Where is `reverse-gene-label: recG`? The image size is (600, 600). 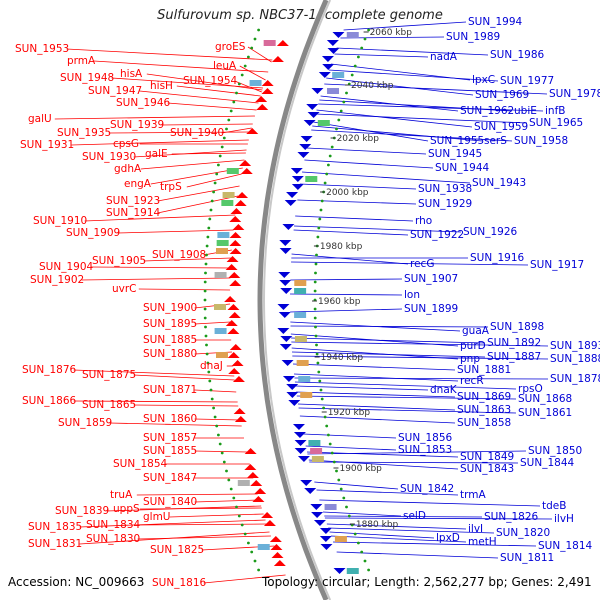
reverse-gene-label: recG is located at coordinates (422, 264).